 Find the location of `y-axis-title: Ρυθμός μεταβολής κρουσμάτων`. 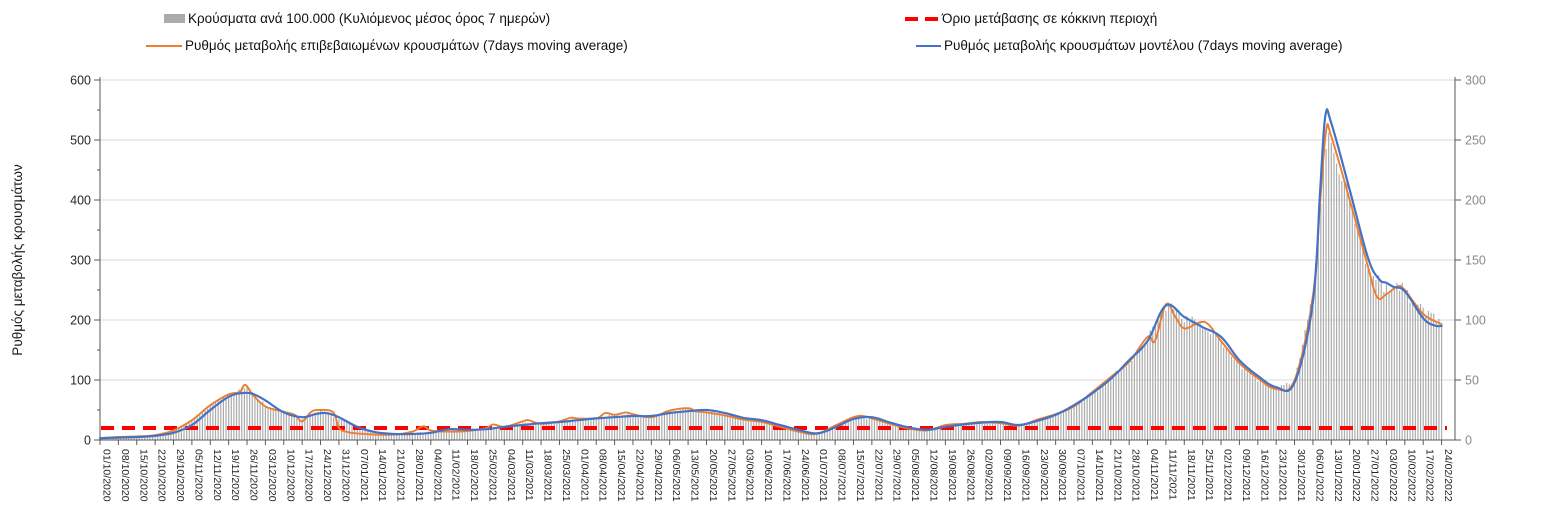

y-axis-title: Ρυθμός μεταβολής κρουσμάτων is located at coordinates (17, 260).